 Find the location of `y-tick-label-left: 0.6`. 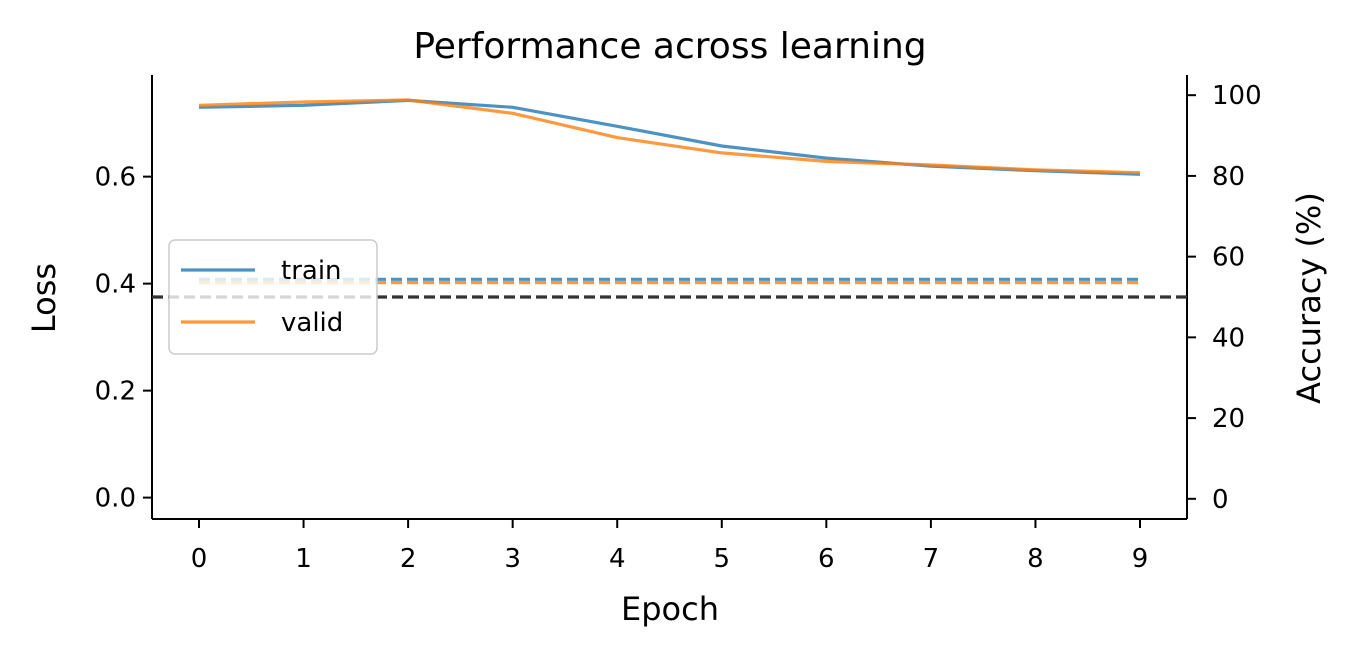

y-tick-label-left: 0.6 is located at coordinates (115, 178).